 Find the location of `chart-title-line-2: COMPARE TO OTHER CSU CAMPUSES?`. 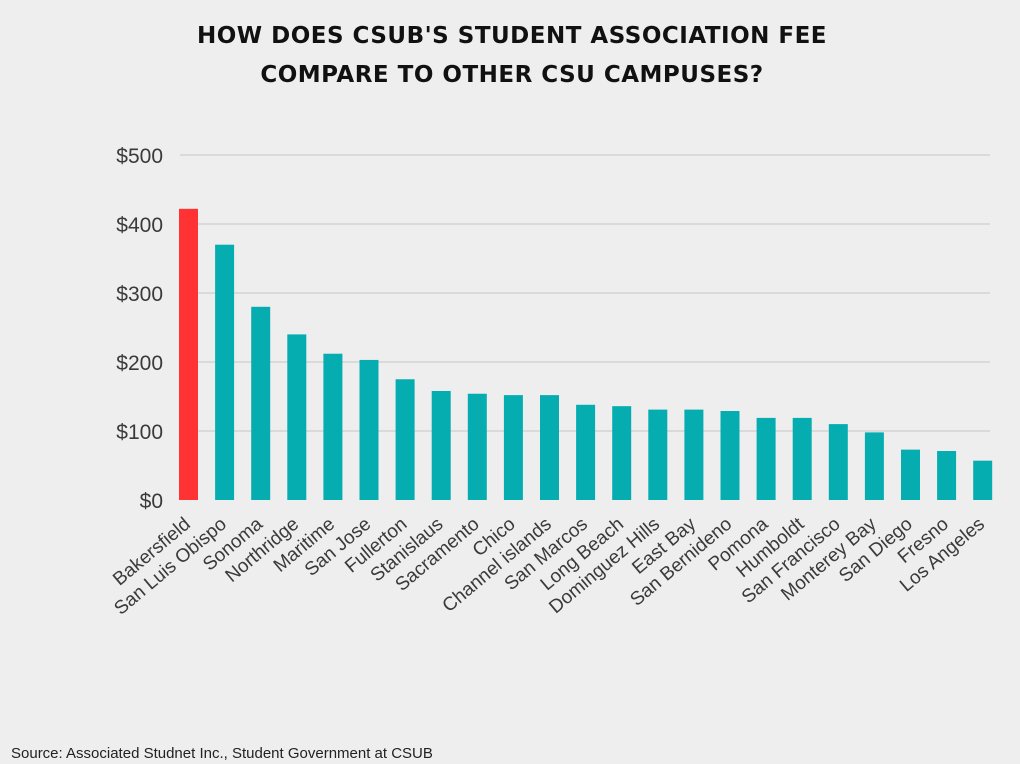

chart-title-line-2: COMPARE TO OTHER CSU CAMPUSES? is located at coordinates (511, 75).